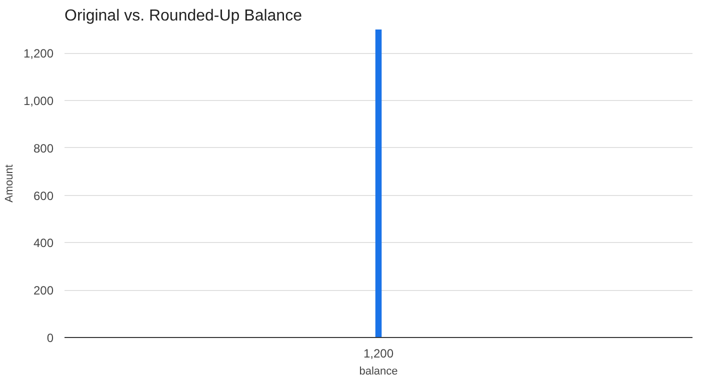  What do you see at coordinates (43, 148) in the screenshot?
I see `y-tick-label: 800` at bounding box center [43, 148].